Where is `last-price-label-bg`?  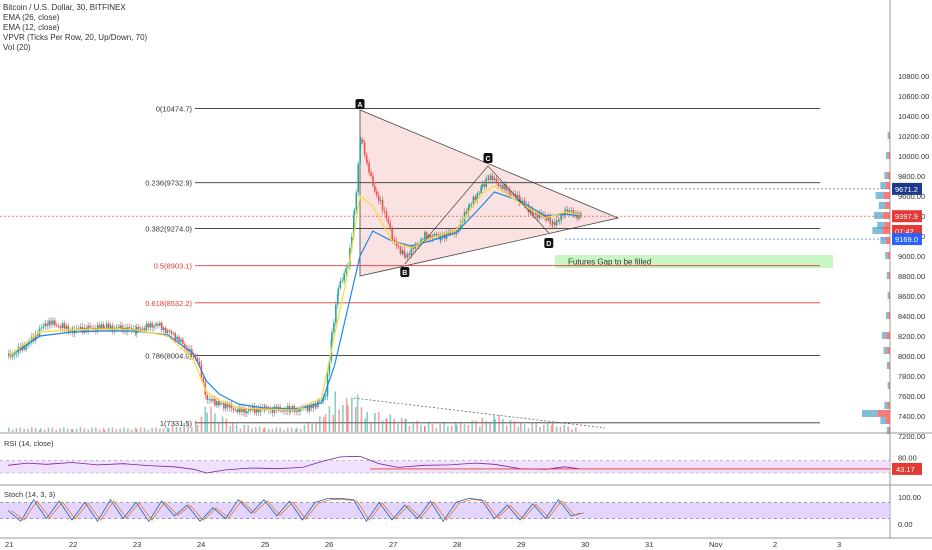 last-price-label-bg is located at coordinates (907, 216).